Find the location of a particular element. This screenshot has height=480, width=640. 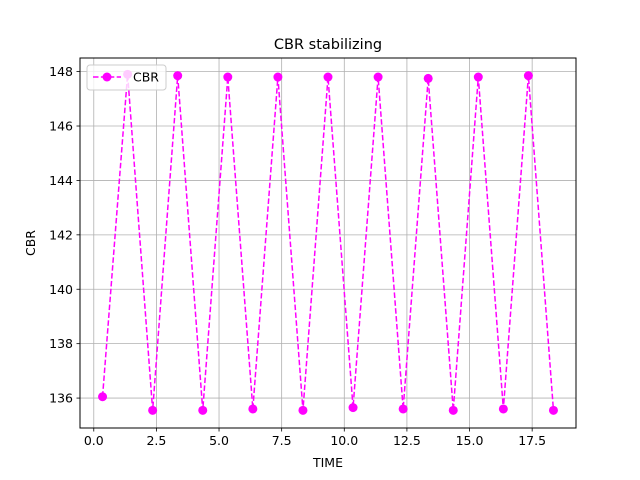

x-tick-label: 2.5 is located at coordinates (156, 440).